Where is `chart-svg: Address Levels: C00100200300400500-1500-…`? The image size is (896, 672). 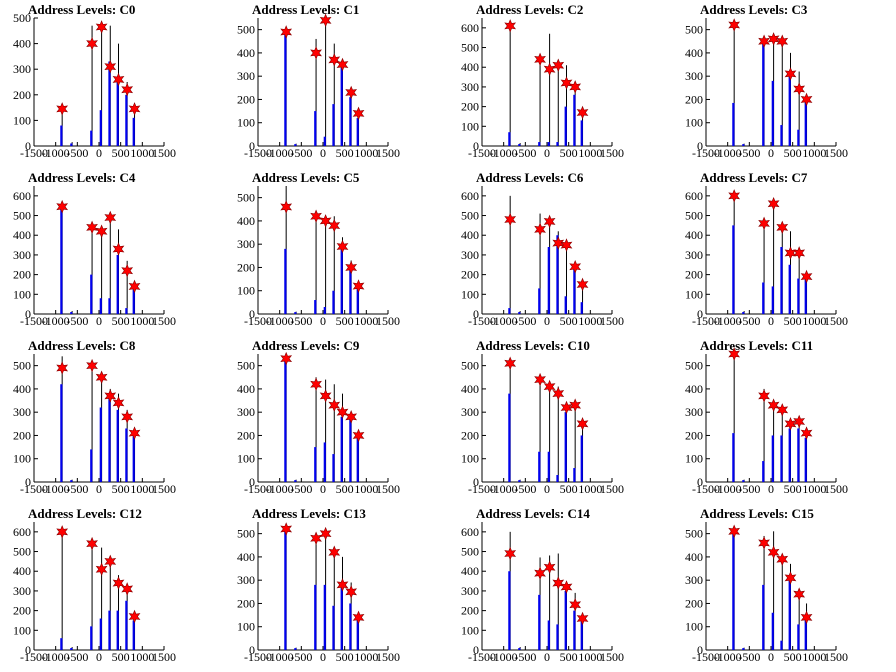 chart-svg: Address Levels: C00100200300400500-1500-… is located at coordinates (94, 81).